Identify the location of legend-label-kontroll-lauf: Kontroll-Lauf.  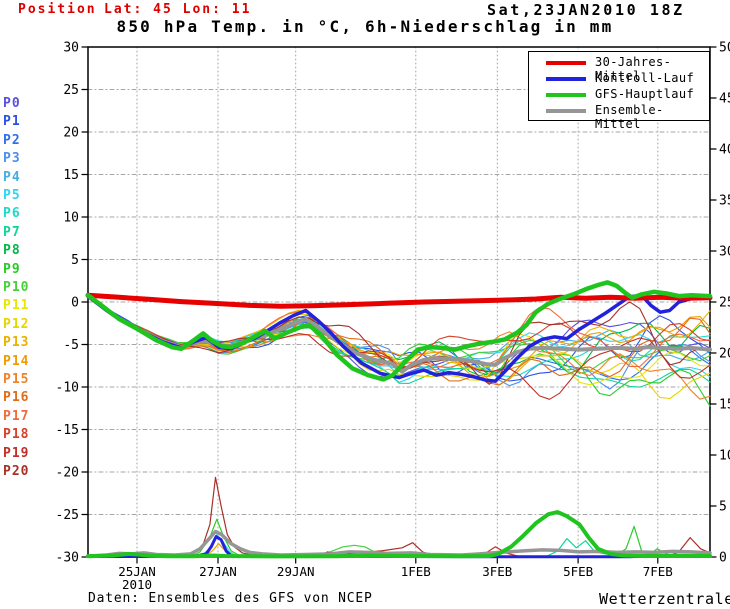
(645, 78).